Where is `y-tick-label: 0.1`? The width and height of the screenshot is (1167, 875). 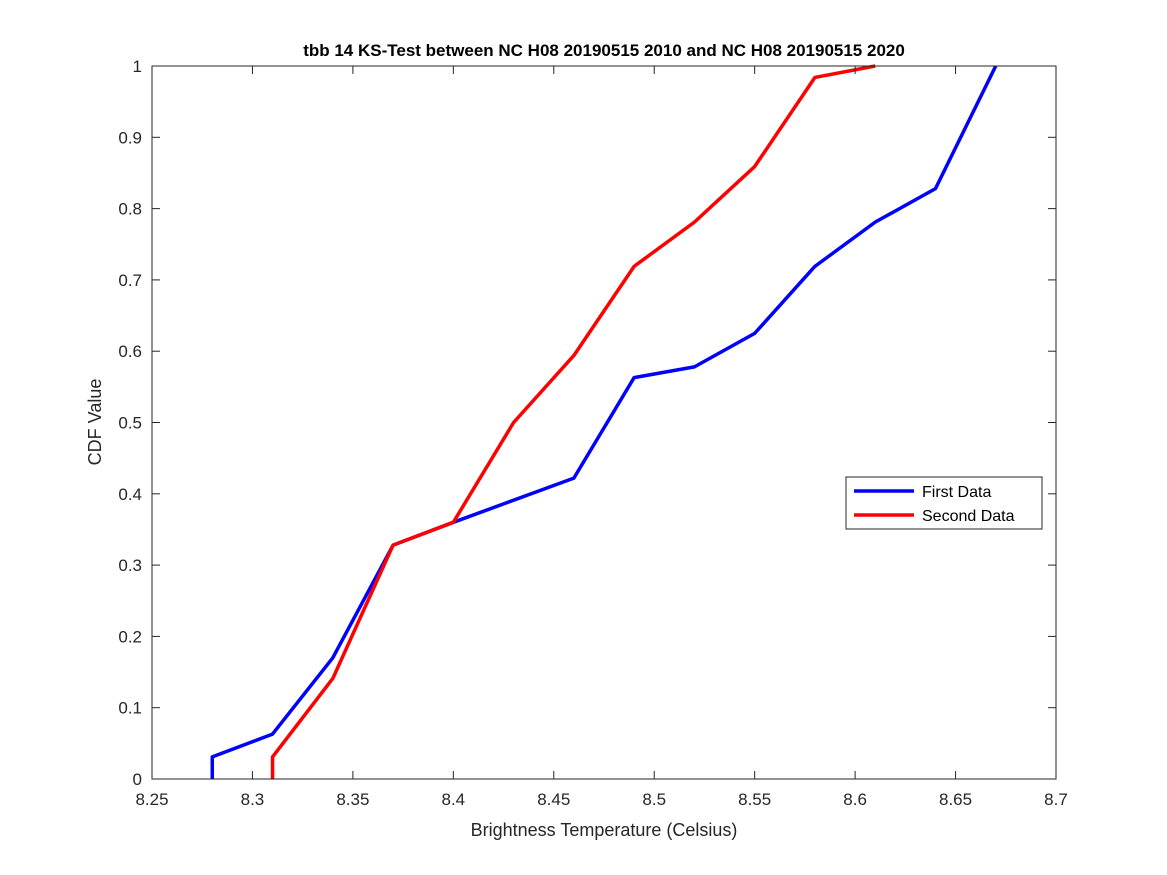
y-tick-label: 0.1 is located at coordinates (130, 708).